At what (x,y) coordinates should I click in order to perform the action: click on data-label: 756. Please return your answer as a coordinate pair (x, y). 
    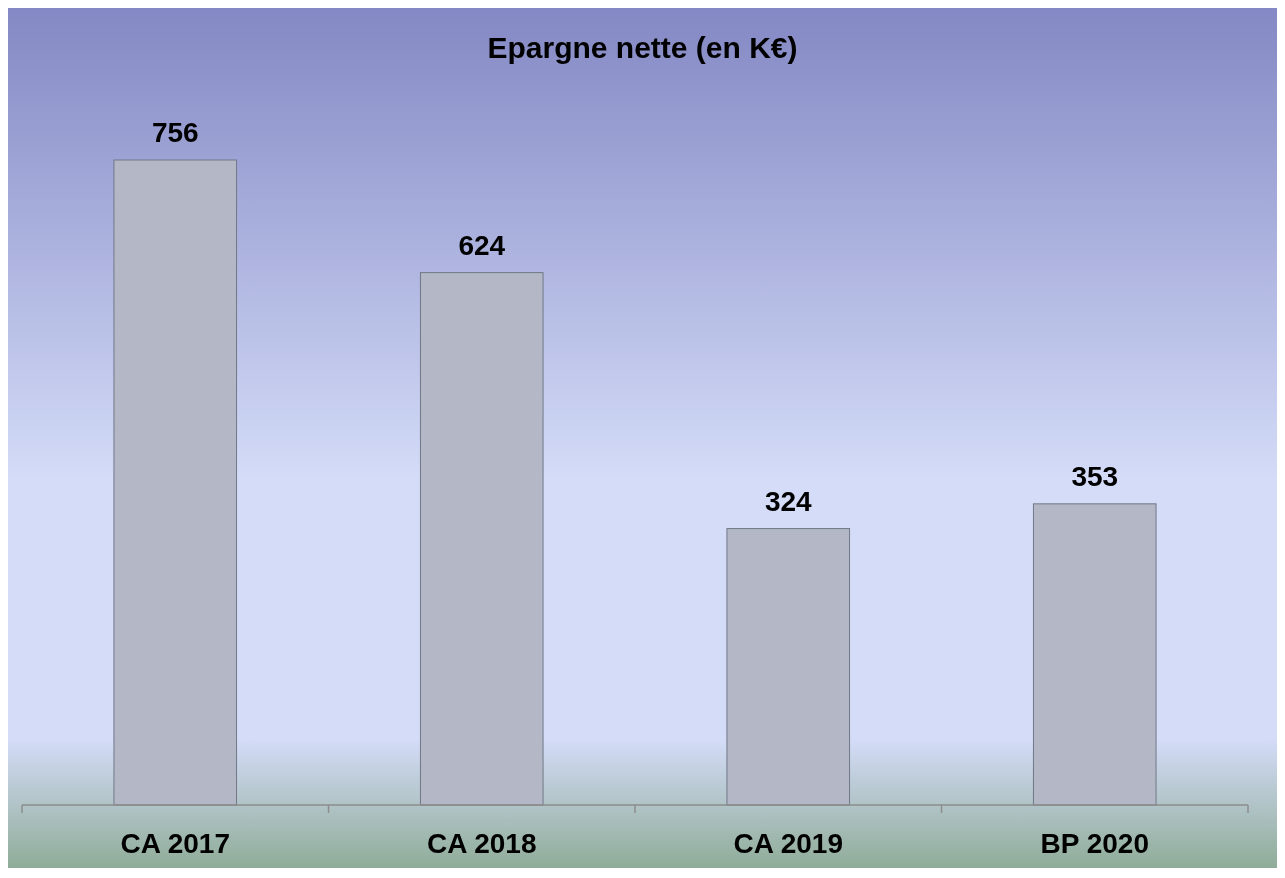
    Looking at the image, I should click on (175, 132).